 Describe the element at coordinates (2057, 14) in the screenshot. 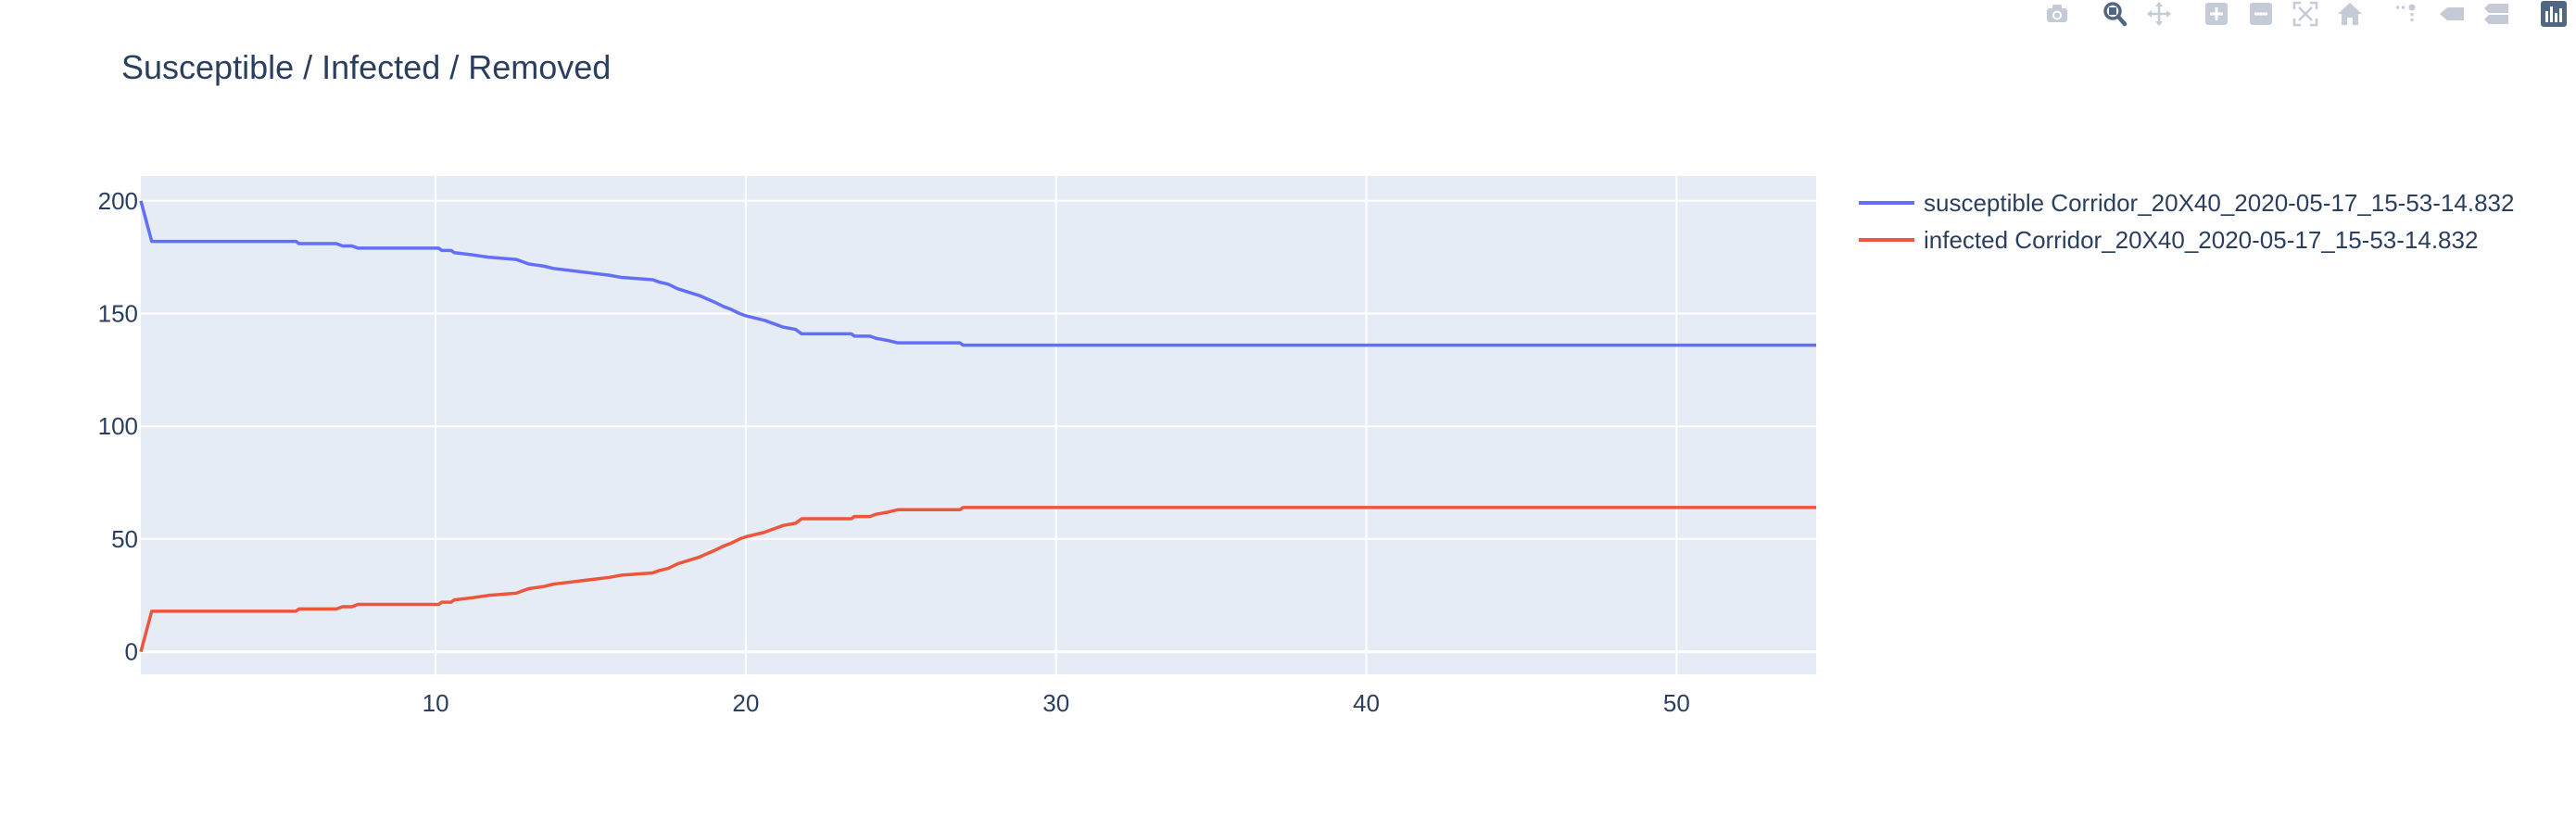

I see `camera-icon` at that location.